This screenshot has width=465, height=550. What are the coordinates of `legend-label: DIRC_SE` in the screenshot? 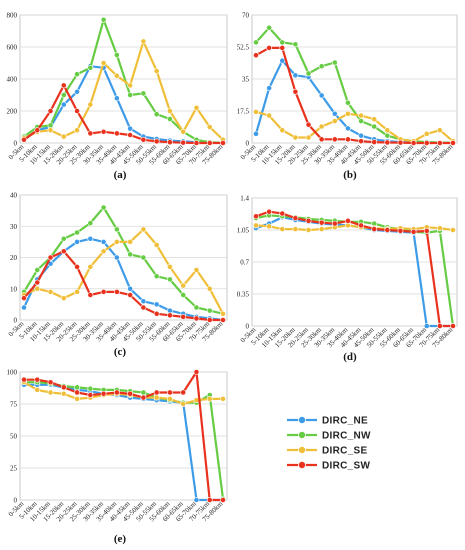 It's located at (344, 451).